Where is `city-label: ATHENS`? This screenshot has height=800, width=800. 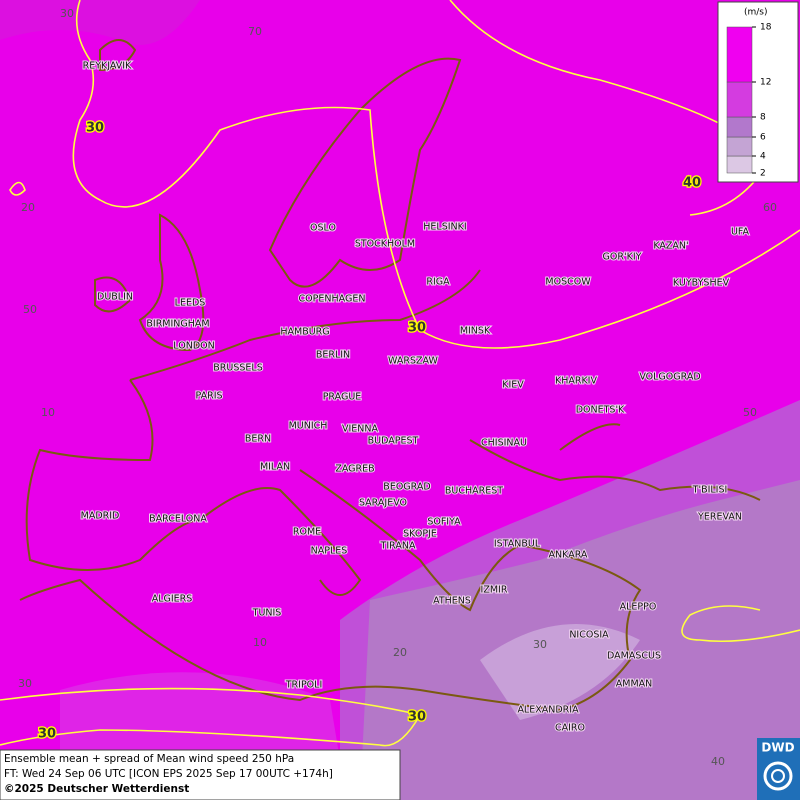 city-label: ATHENS is located at coordinates (452, 601).